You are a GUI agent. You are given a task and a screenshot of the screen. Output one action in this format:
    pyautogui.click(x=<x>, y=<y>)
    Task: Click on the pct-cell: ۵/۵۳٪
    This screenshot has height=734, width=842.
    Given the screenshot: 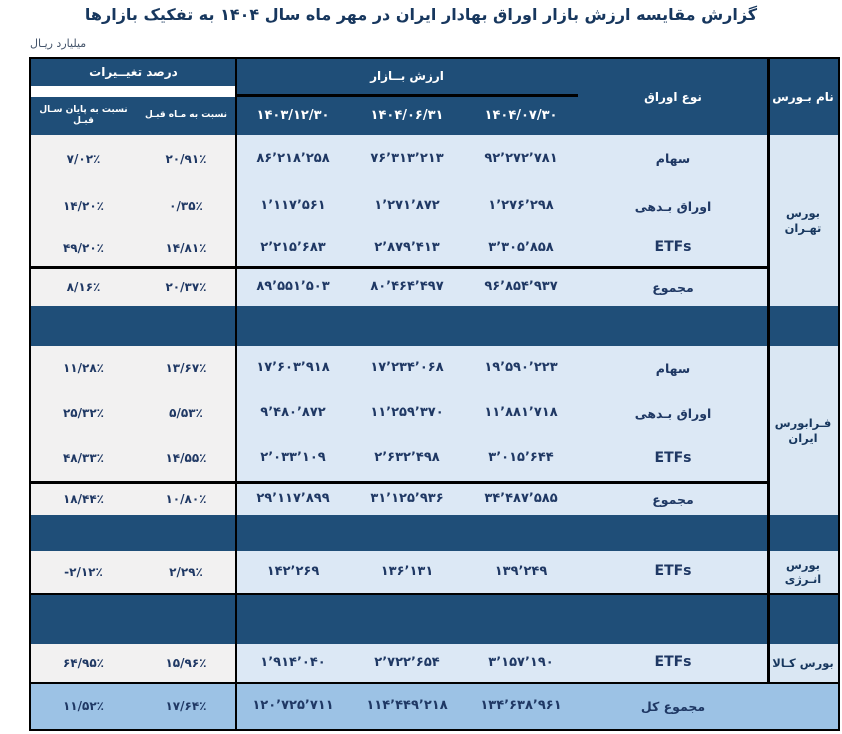 What is the action you would take?
    pyautogui.click(x=186, y=413)
    